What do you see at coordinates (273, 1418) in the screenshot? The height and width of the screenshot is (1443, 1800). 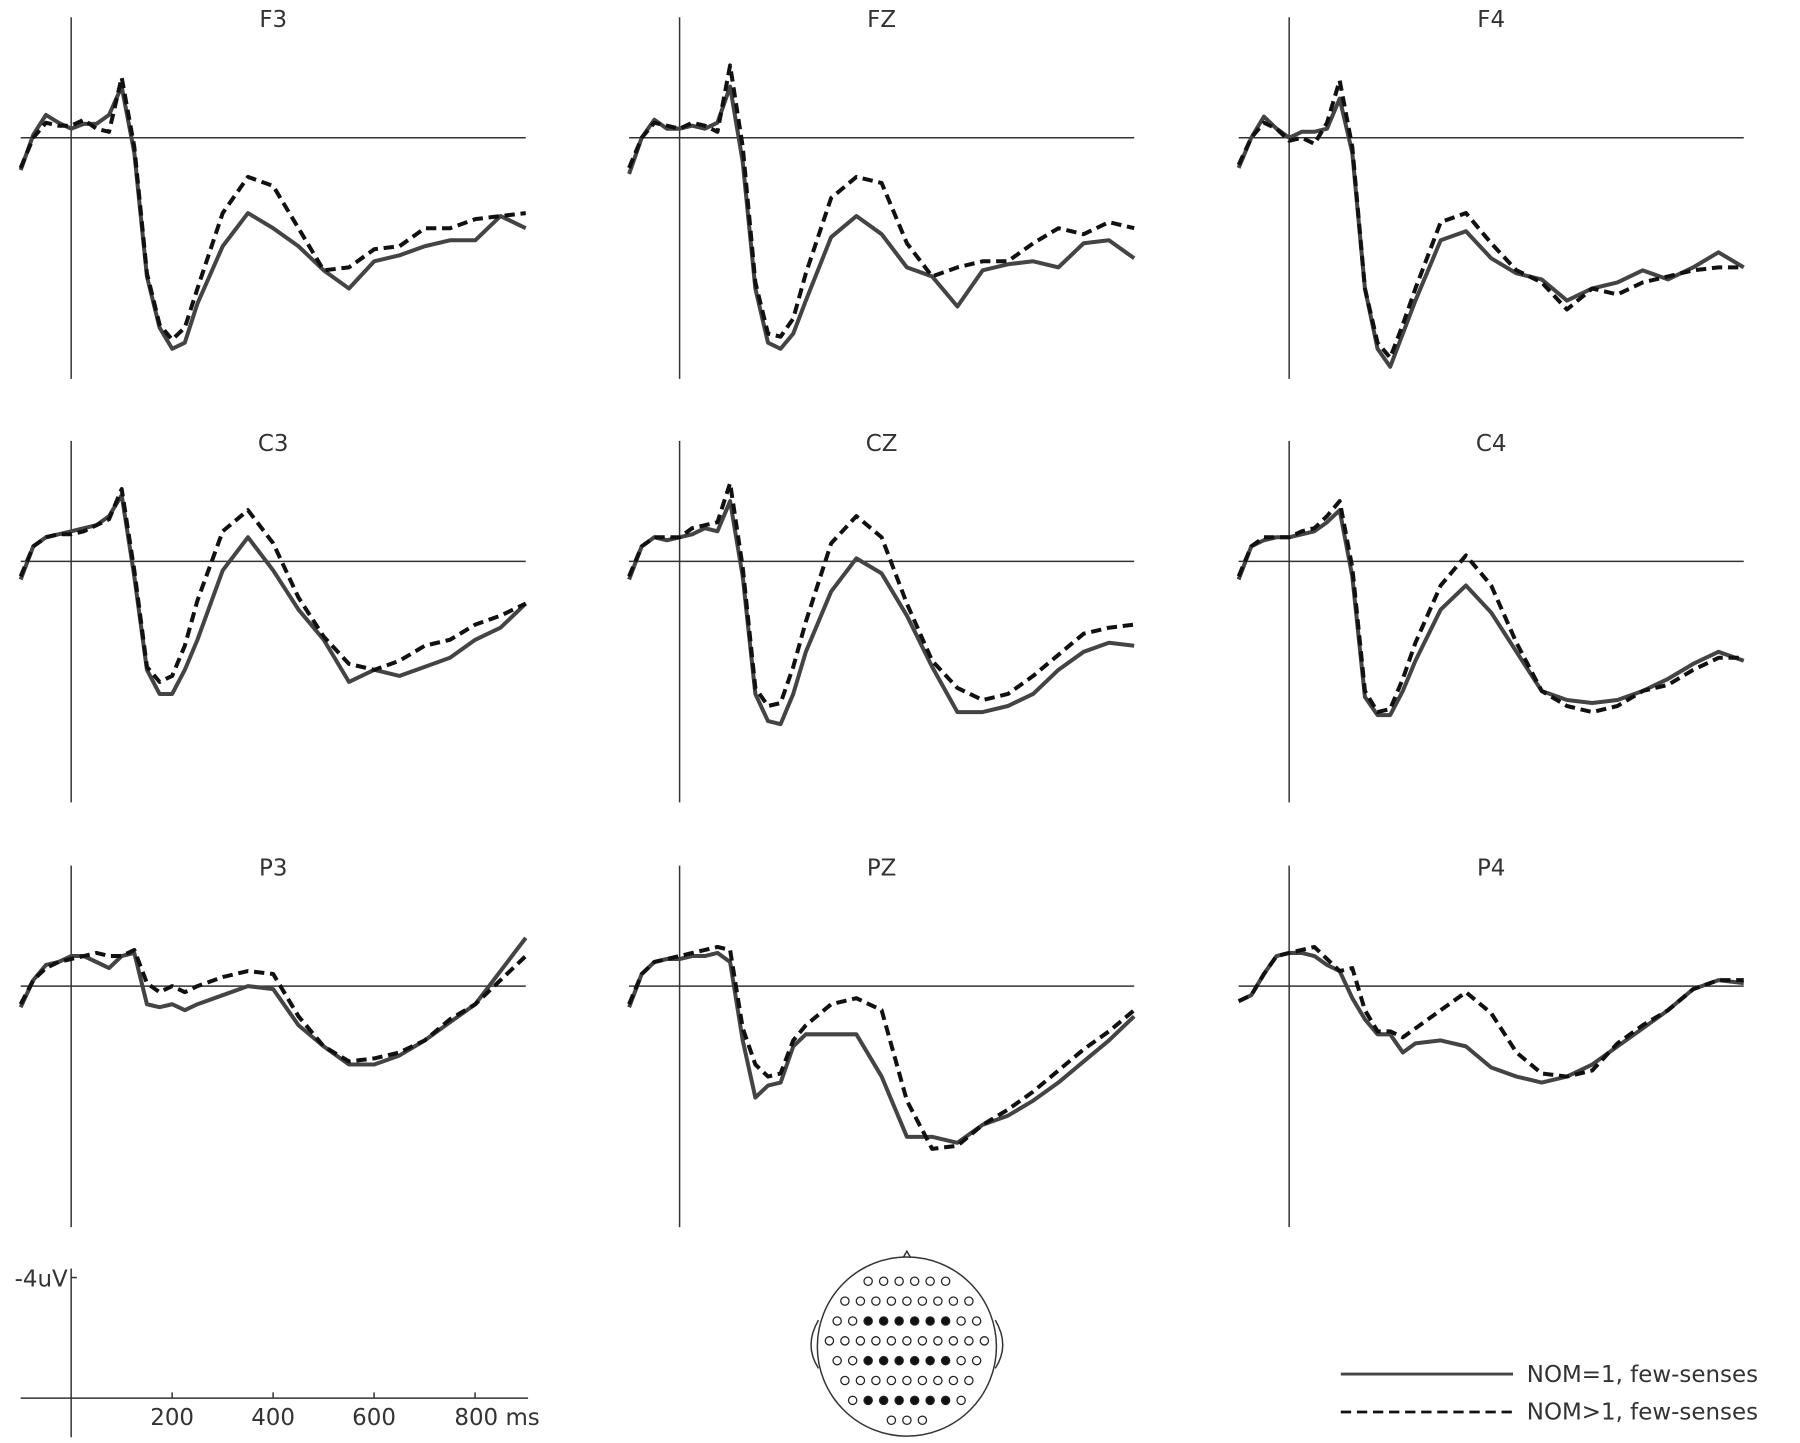 I see `x-tick-label: 400` at bounding box center [273, 1418].